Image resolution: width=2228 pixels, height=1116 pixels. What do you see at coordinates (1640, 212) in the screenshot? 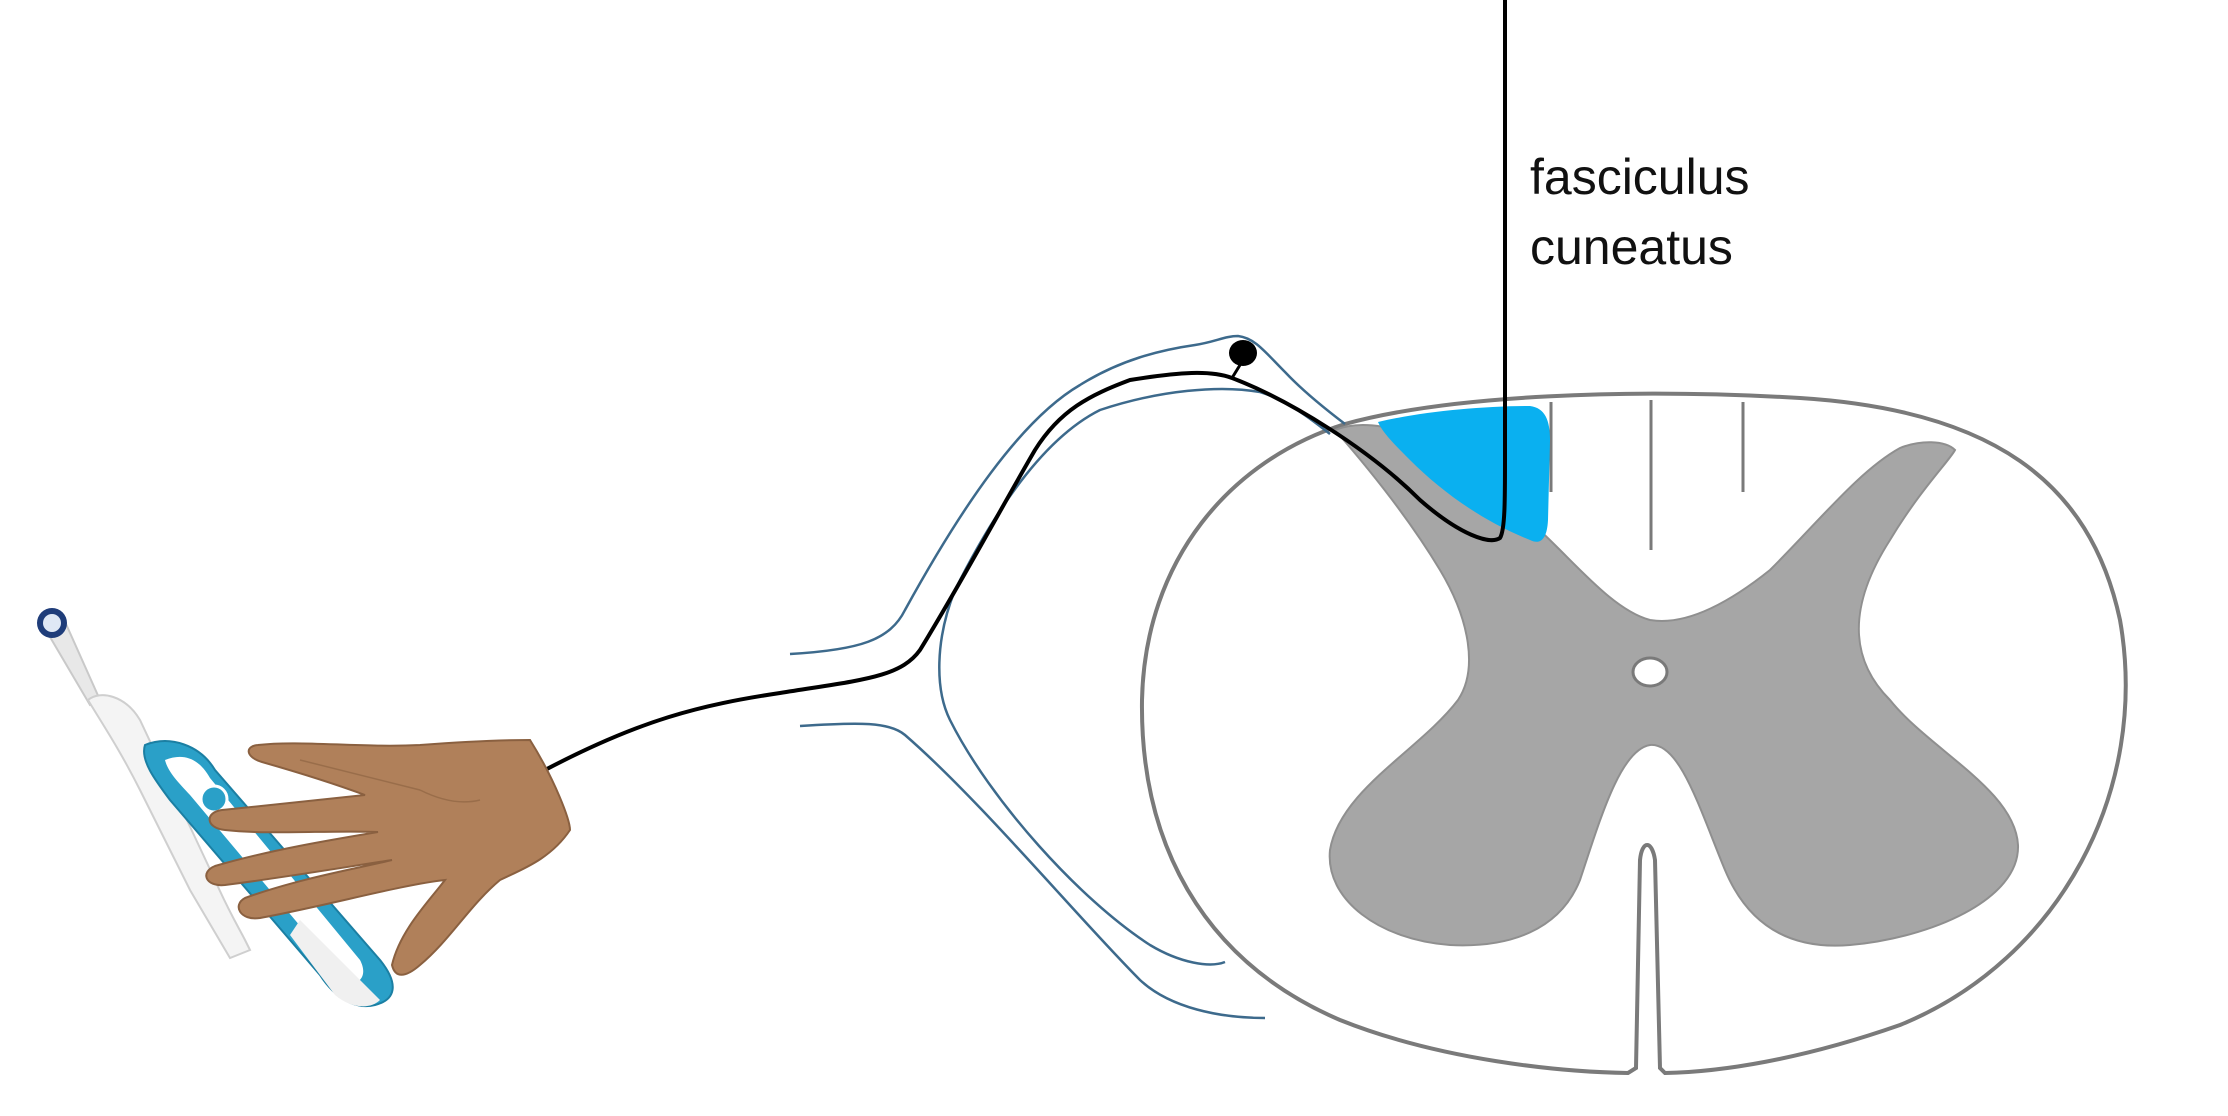
I see `fasciculus-cuneatus-label: fasciculus cuneatus` at bounding box center [1640, 212].